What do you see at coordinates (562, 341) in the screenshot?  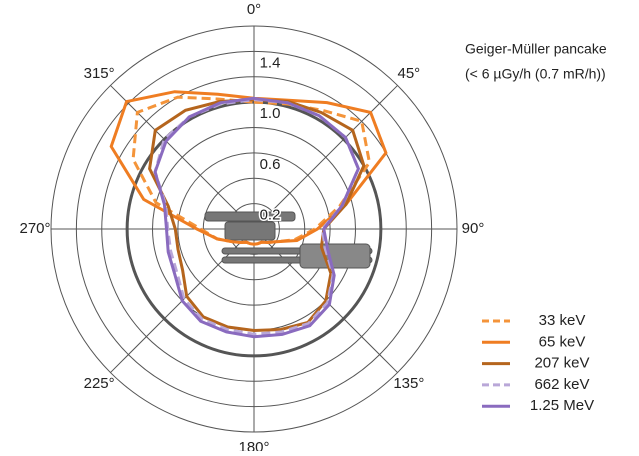 I see `legend-label: 65 keV` at bounding box center [562, 341].